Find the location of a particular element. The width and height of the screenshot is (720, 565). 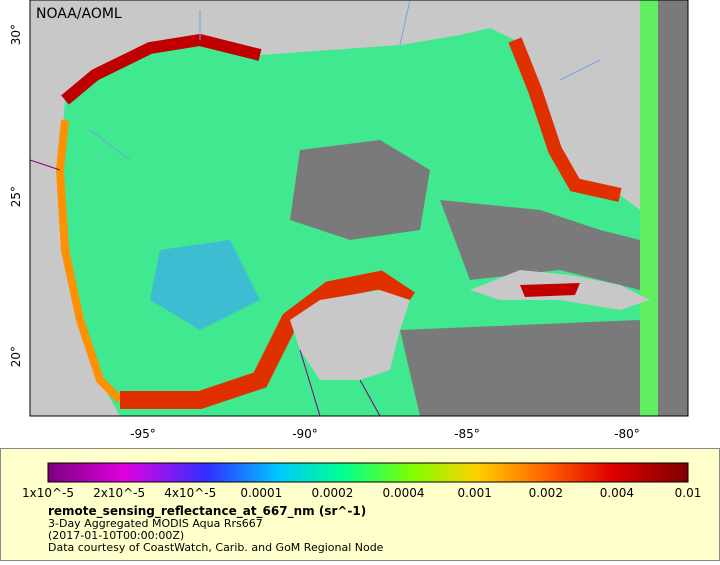

colorbar-tick-label: 1x10^-5 is located at coordinates (48, 493).